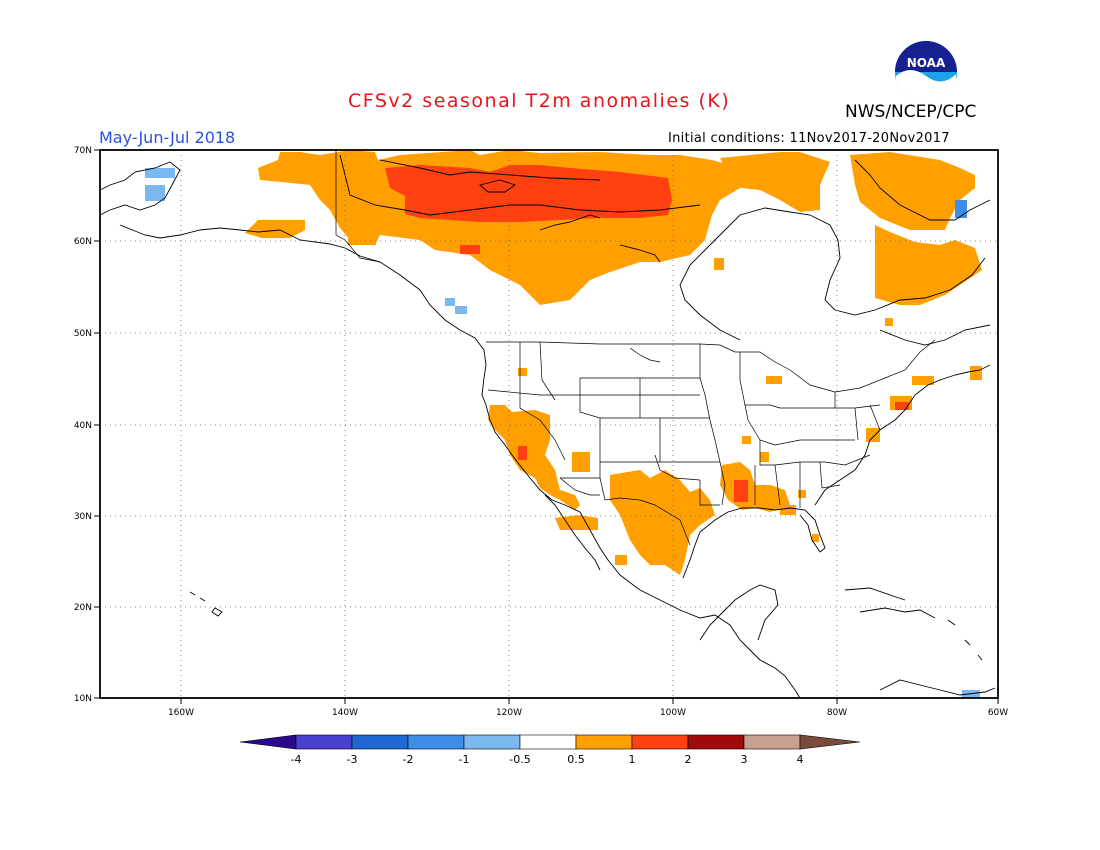 The width and height of the screenshot is (1100, 850). I want to click on colorbar-label: -2, so click(408, 759).